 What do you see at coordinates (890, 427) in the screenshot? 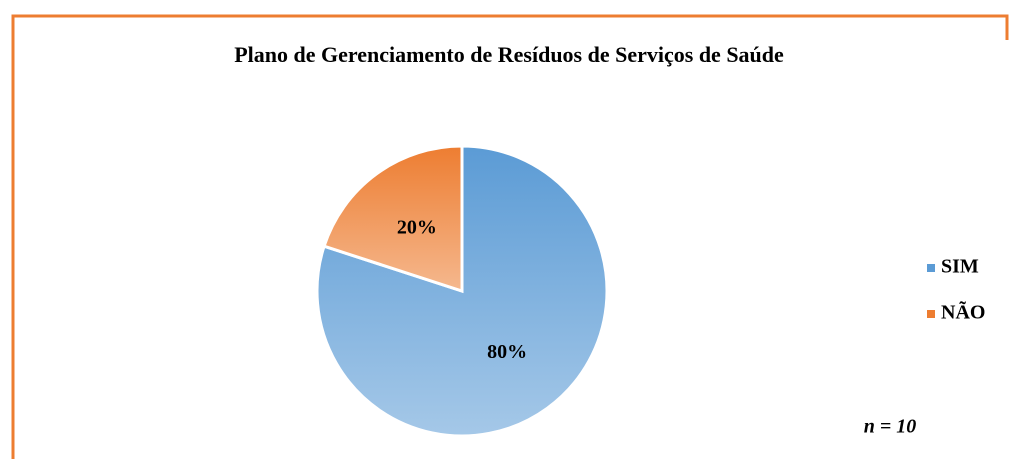
I see `annotation: n = 10` at bounding box center [890, 427].